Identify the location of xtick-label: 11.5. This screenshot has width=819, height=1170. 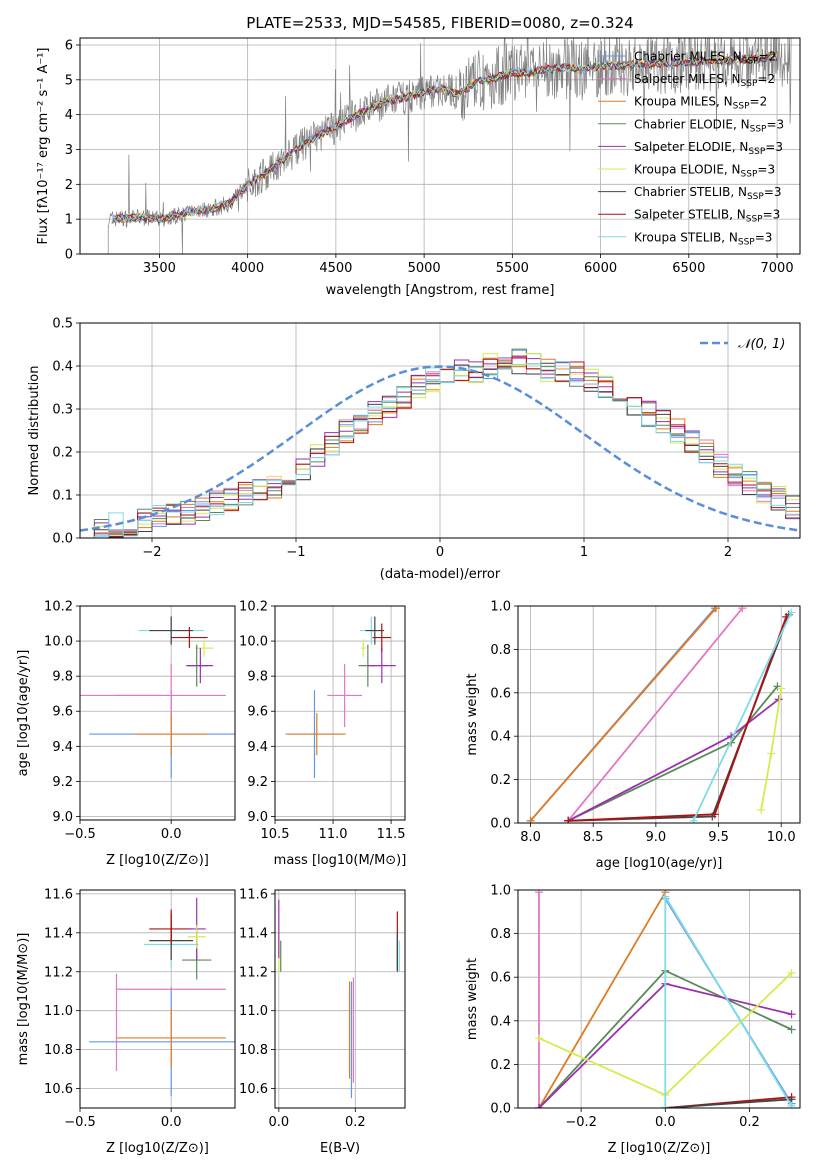
(391, 834).